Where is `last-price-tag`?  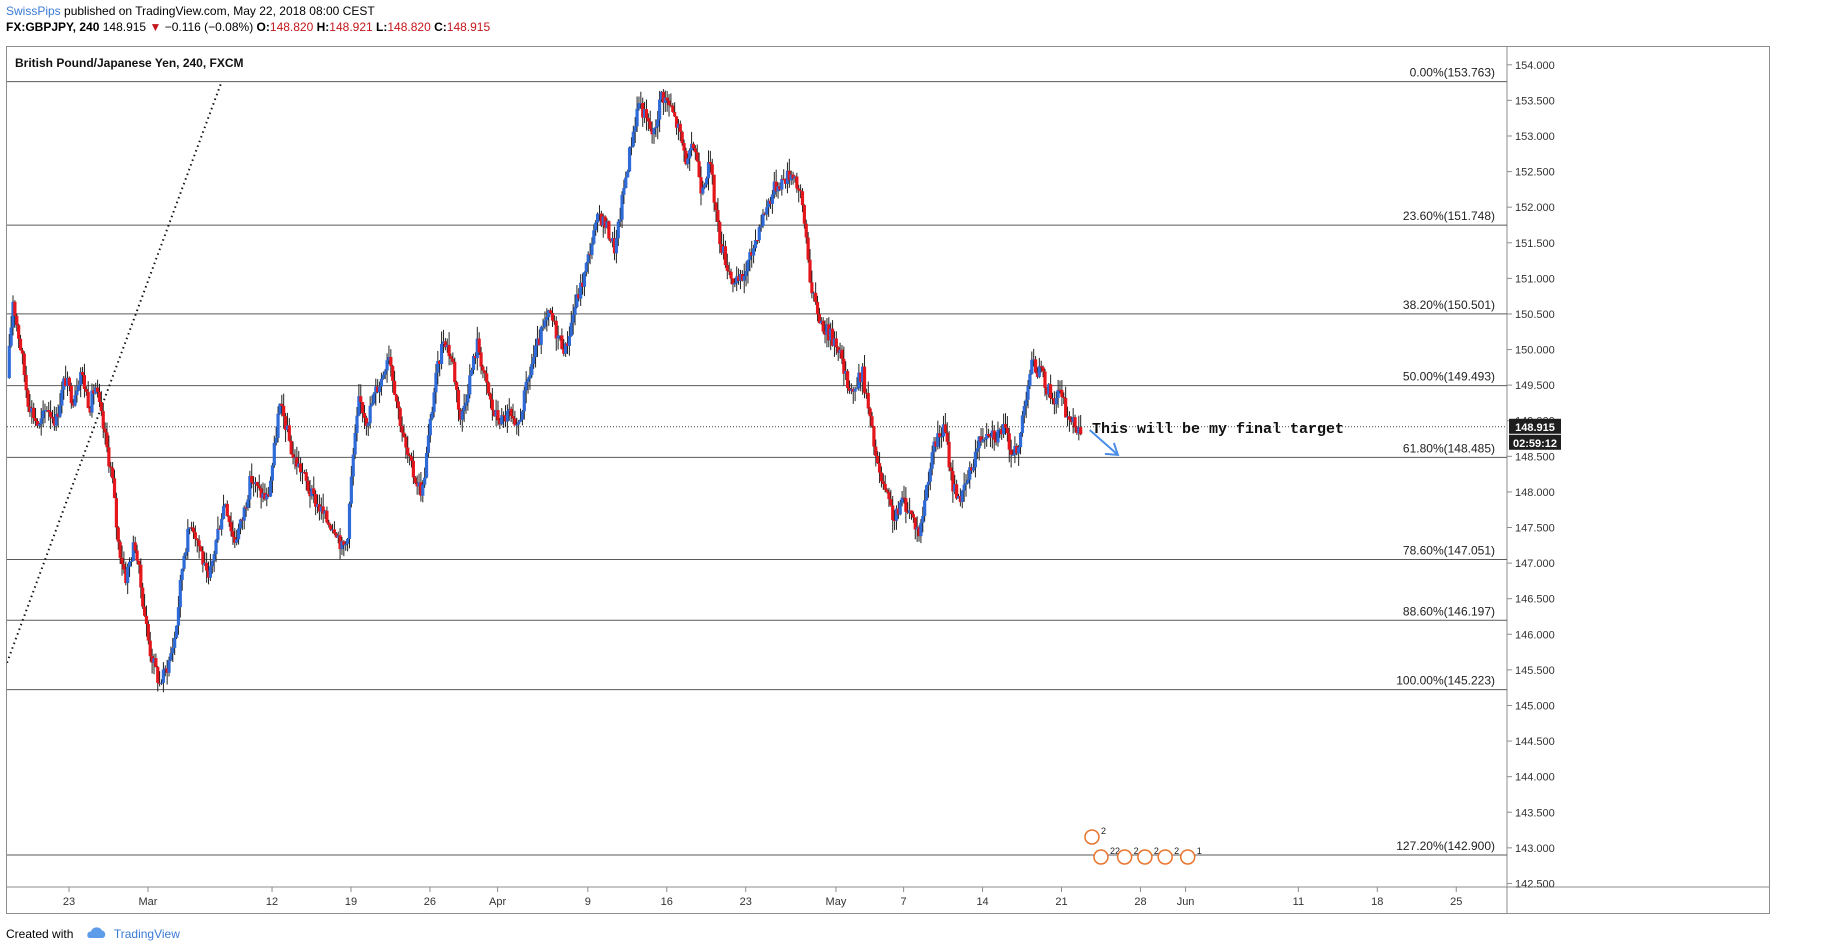
last-price-tag is located at coordinates (1535, 426).